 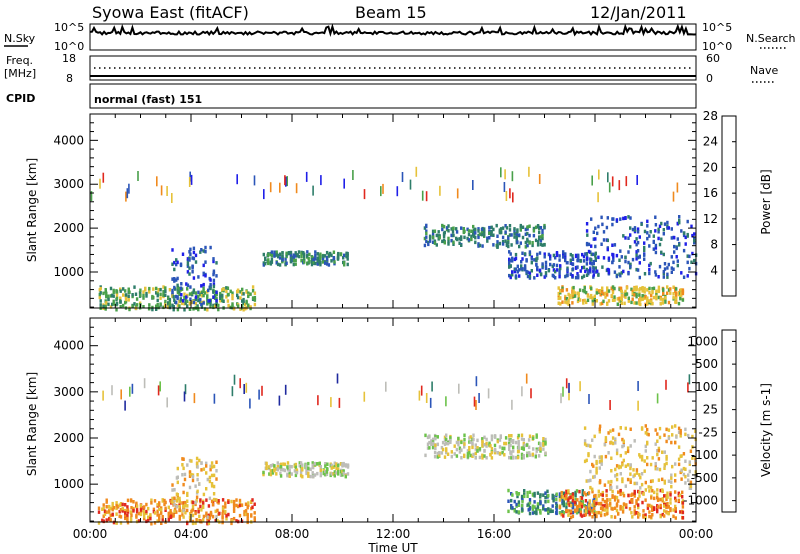 What do you see at coordinates (710, 410) in the screenshot?
I see `colorbar-tick-label: 25` at bounding box center [710, 410].